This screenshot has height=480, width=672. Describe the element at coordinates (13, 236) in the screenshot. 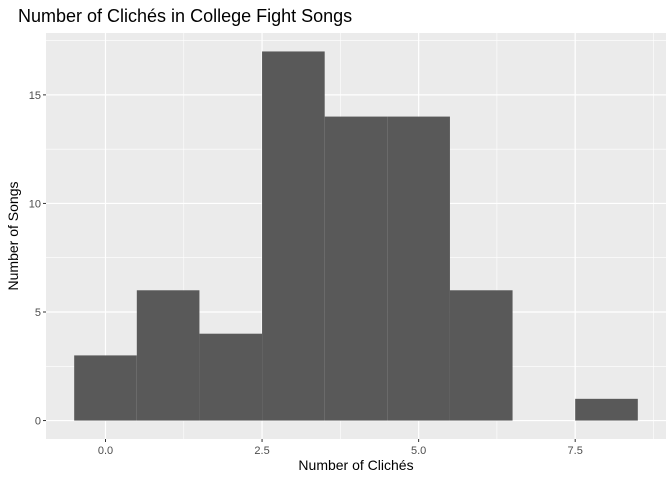

I see `y-axis-title: Number of Songs` at that location.